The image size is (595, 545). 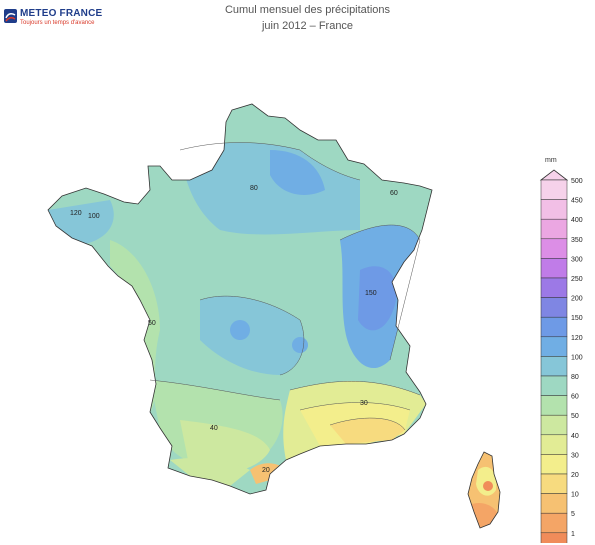 What do you see at coordinates (573, 514) in the screenshot?
I see `legend-label: 5` at bounding box center [573, 514].